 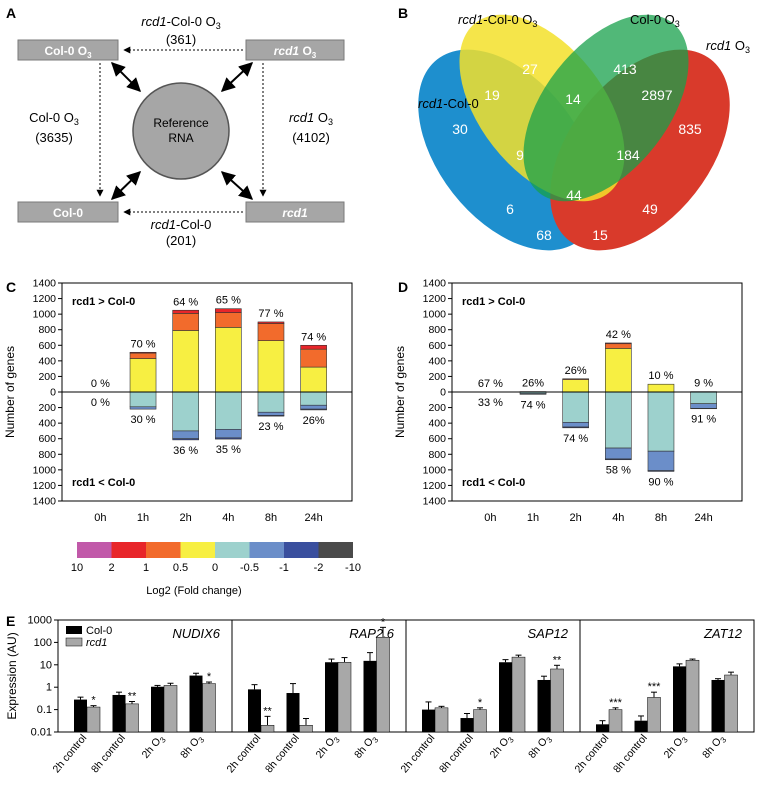 What do you see at coordinates (46, 665) in the screenshot?
I see `y-tick-label: 10` at bounding box center [46, 665].